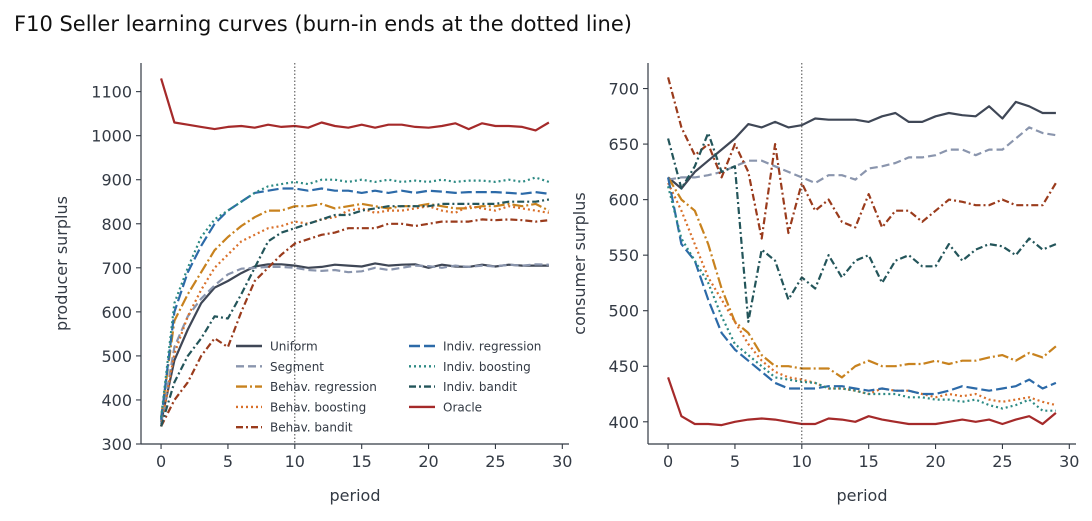 The width and height of the screenshot is (1092, 521). Describe the element at coordinates (294, 347) in the screenshot. I see `legend-label: Uniform` at that location.